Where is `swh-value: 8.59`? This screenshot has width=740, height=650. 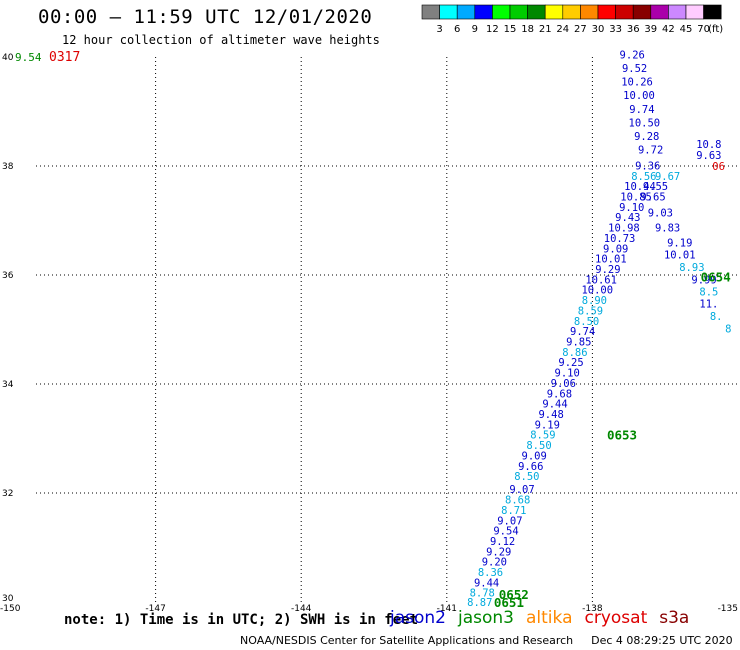
swh-value: 8.59 is located at coordinates (590, 311).